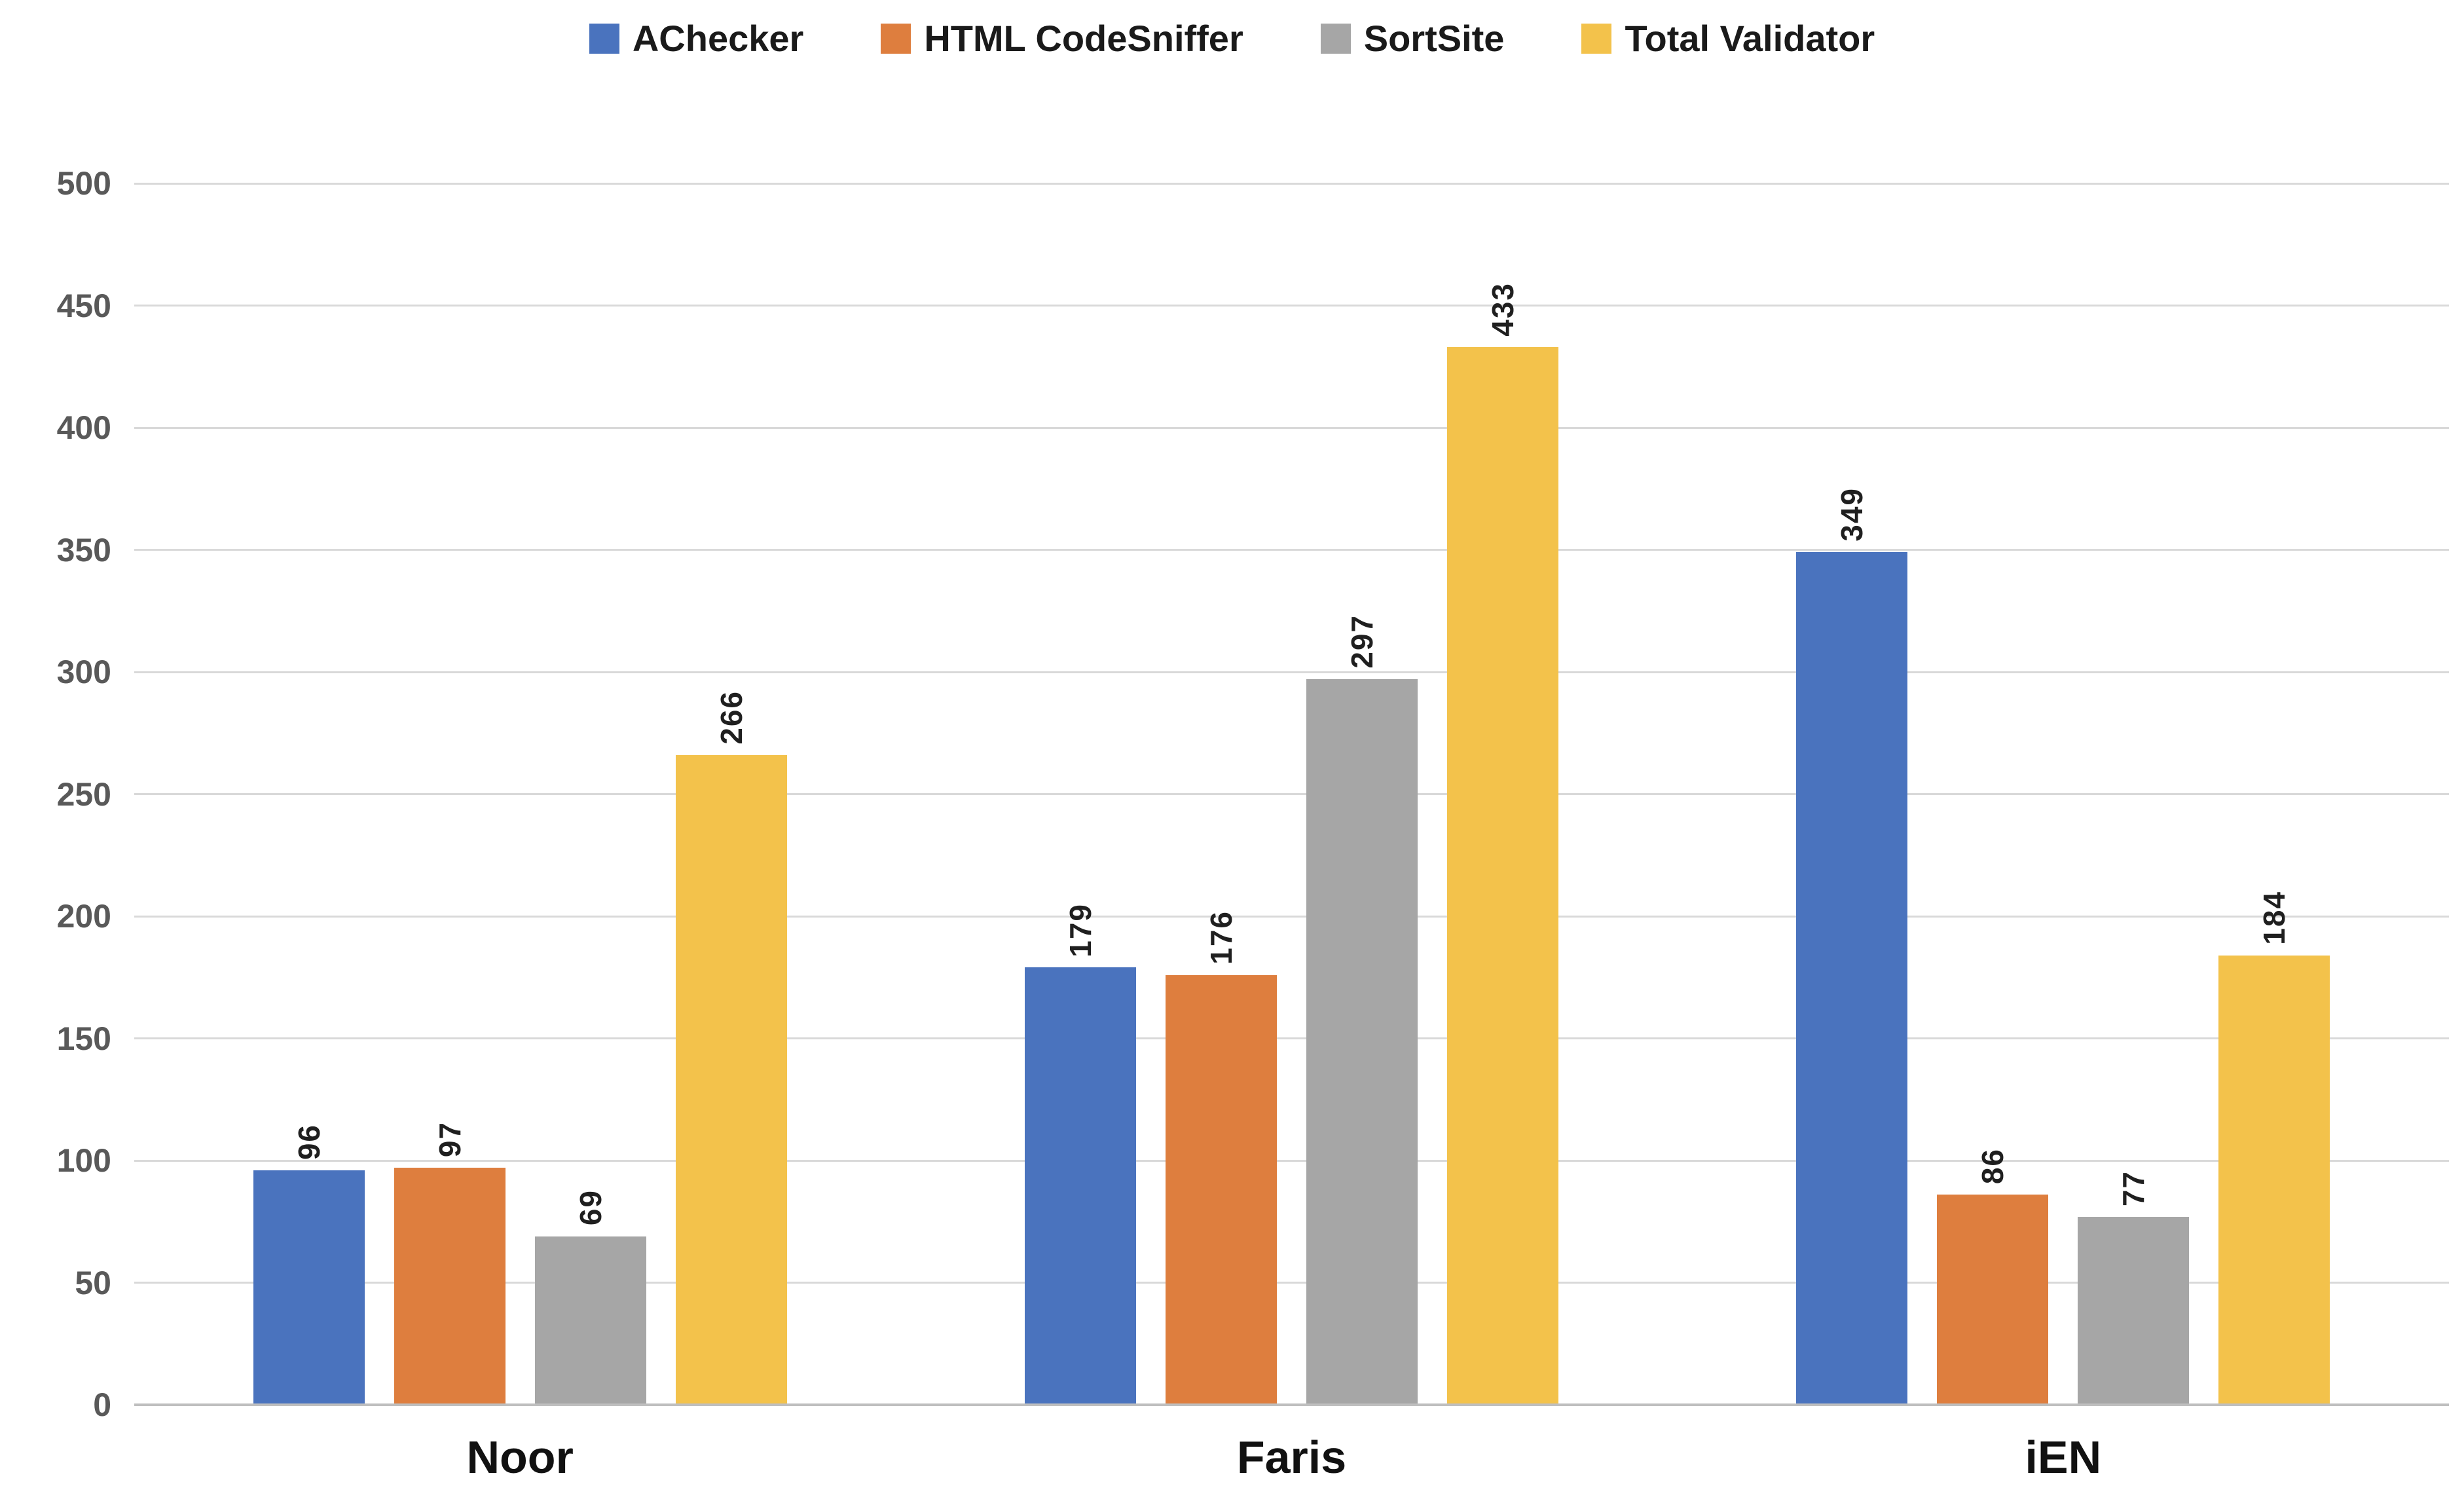 The width and height of the screenshot is (2464, 1486). I want to click on legend-label: HTML CodeSniffer, so click(1083, 38).